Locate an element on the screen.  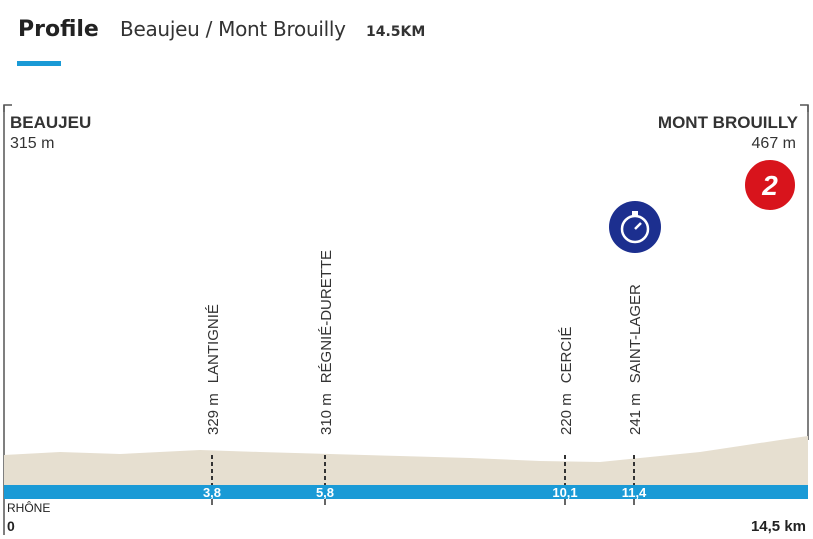
distance: 14.5KM is located at coordinates (395, 32).